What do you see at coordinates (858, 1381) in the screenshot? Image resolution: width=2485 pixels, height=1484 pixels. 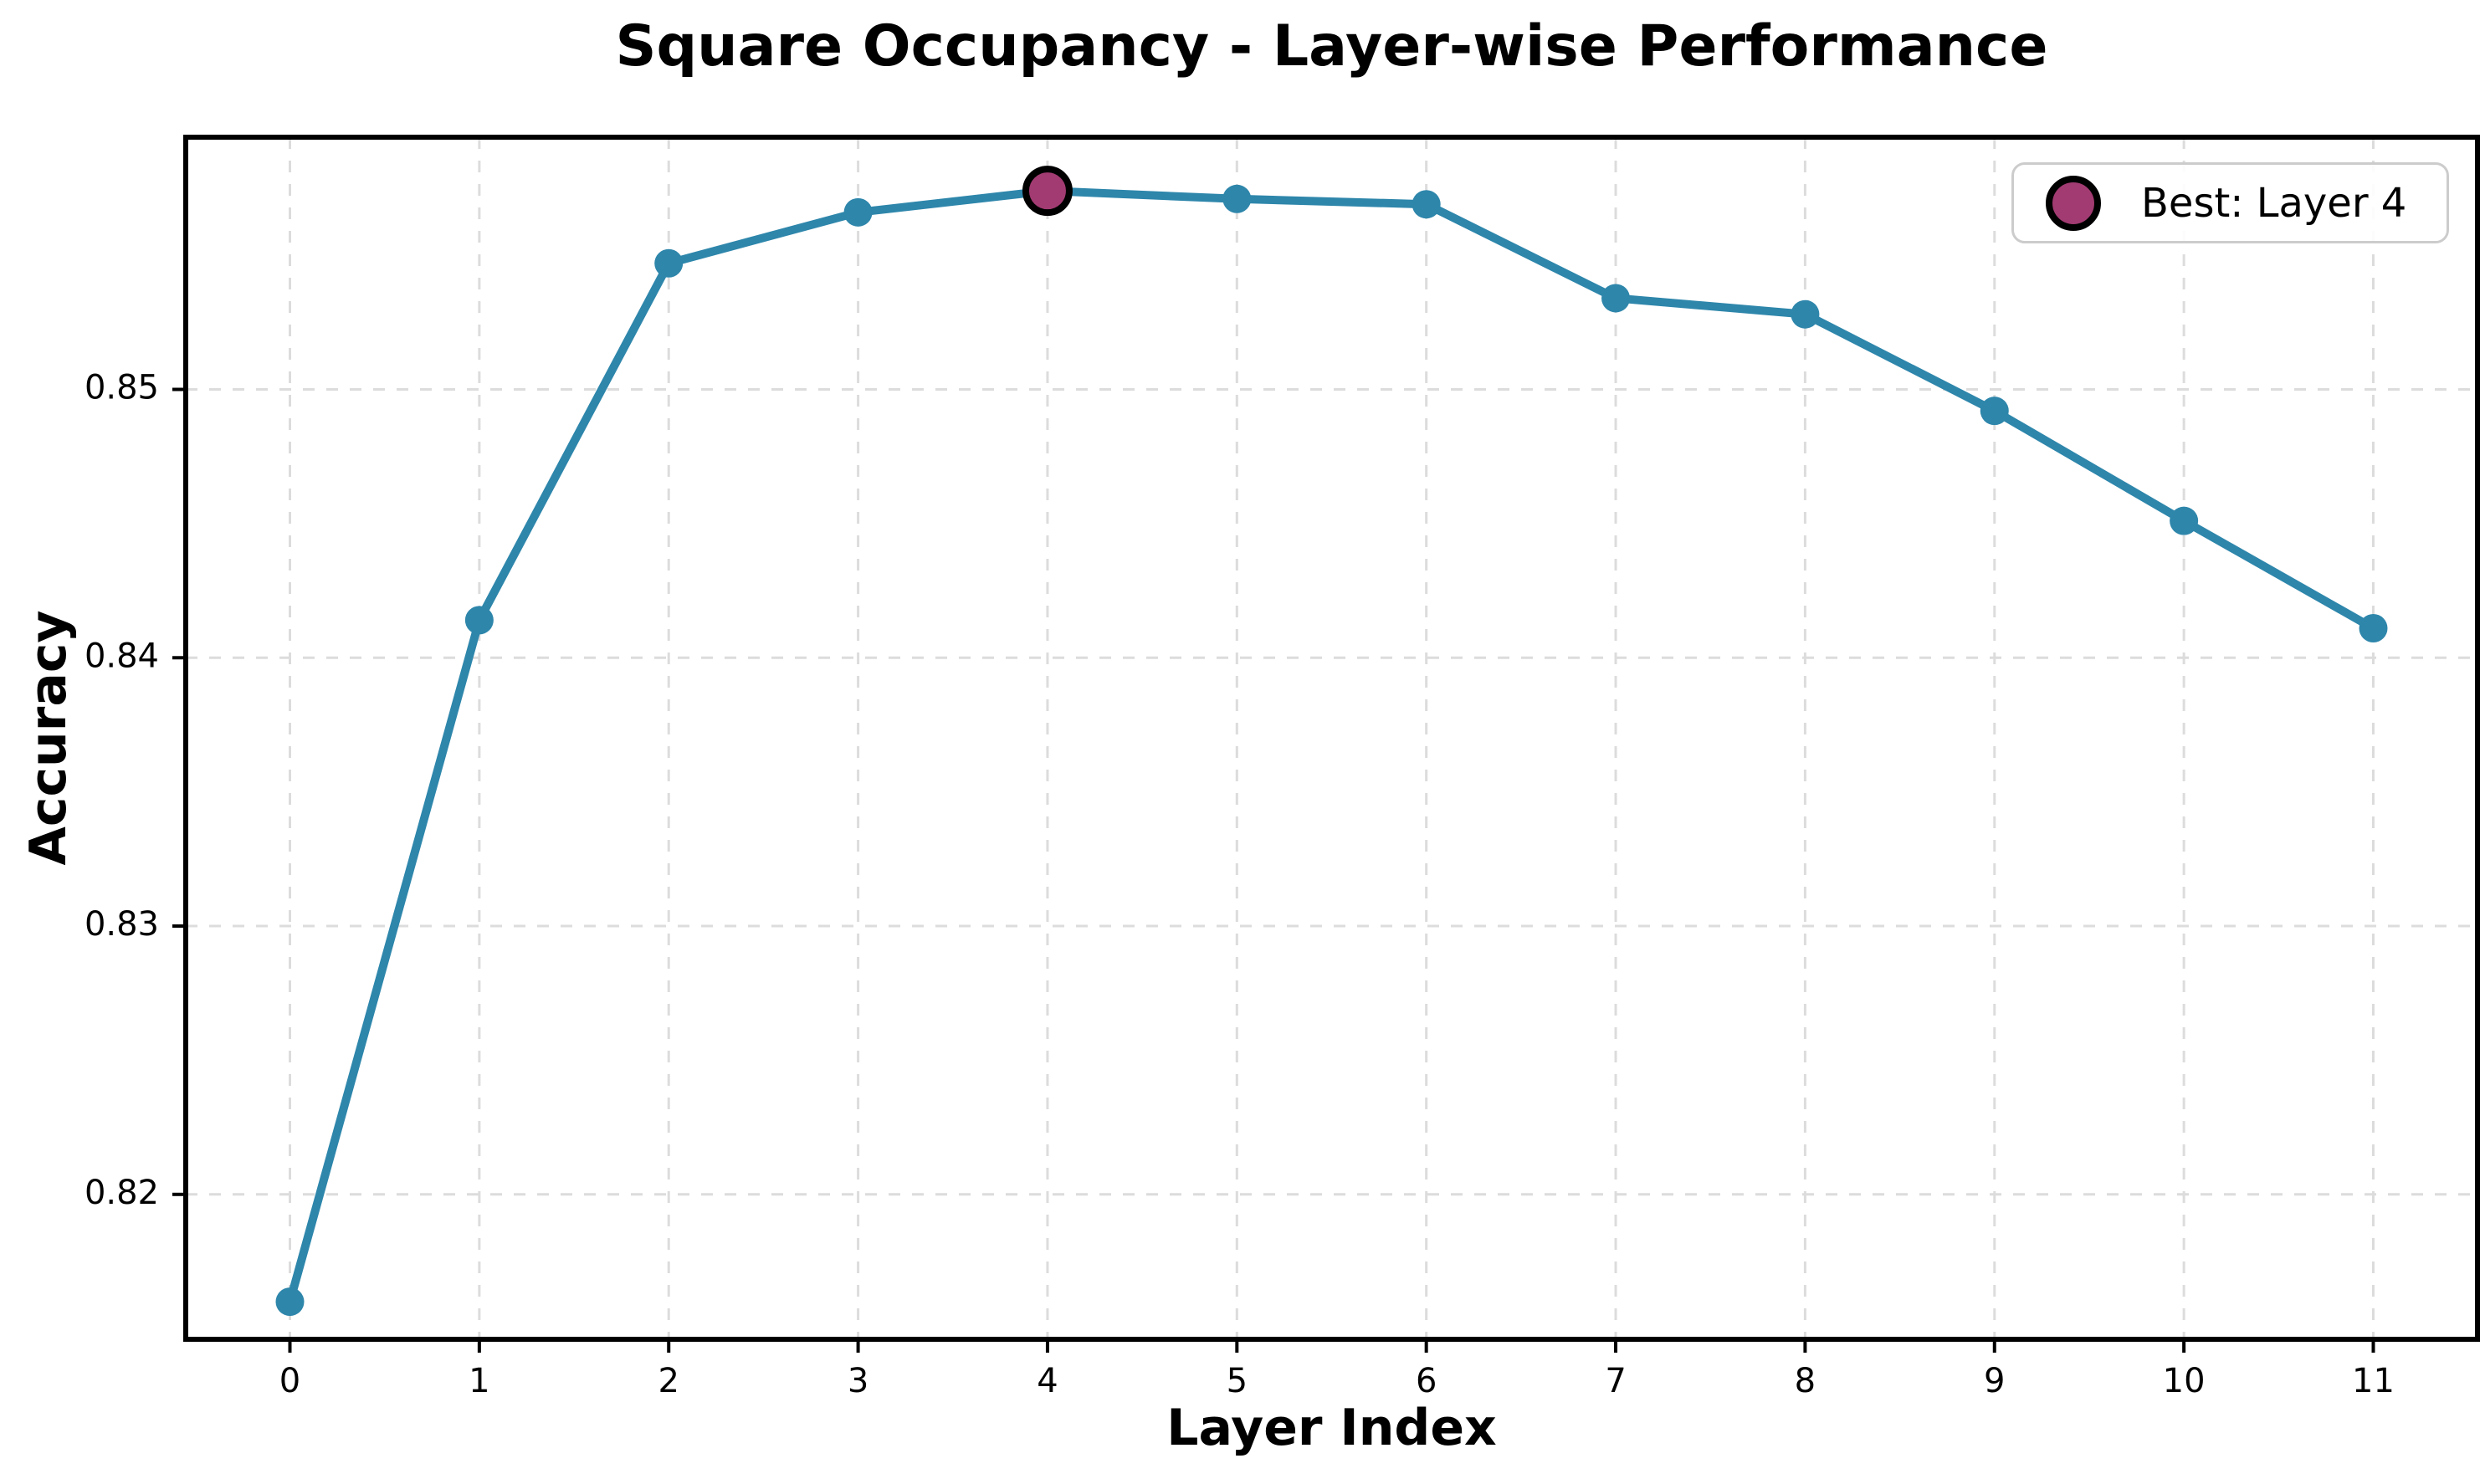 I see `x-tick-label: 3` at bounding box center [858, 1381].